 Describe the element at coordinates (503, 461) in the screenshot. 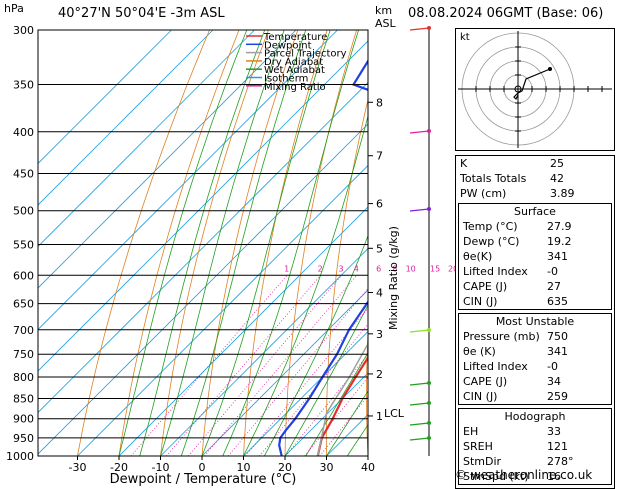

I see `hodograph-index-label: StmDir` at that location.